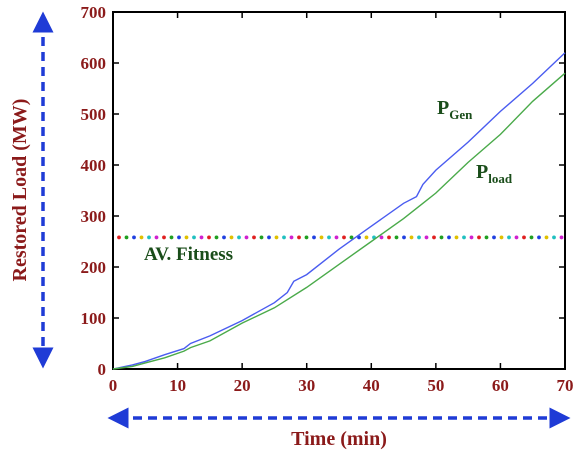 This screenshot has width=577, height=453. What do you see at coordinates (94, 114) in the screenshot?
I see `y-tick-label: 500` at bounding box center [94, 114].